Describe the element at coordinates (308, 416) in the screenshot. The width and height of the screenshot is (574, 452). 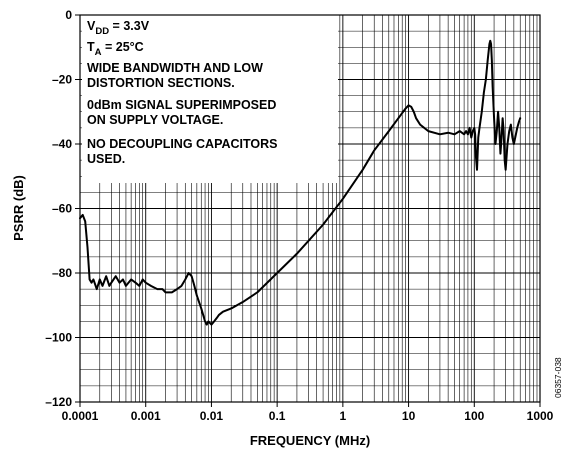
I see `x-tick-labels: 0.0001 0.001 0.01 0.1 1 10 100 1000` at that location.